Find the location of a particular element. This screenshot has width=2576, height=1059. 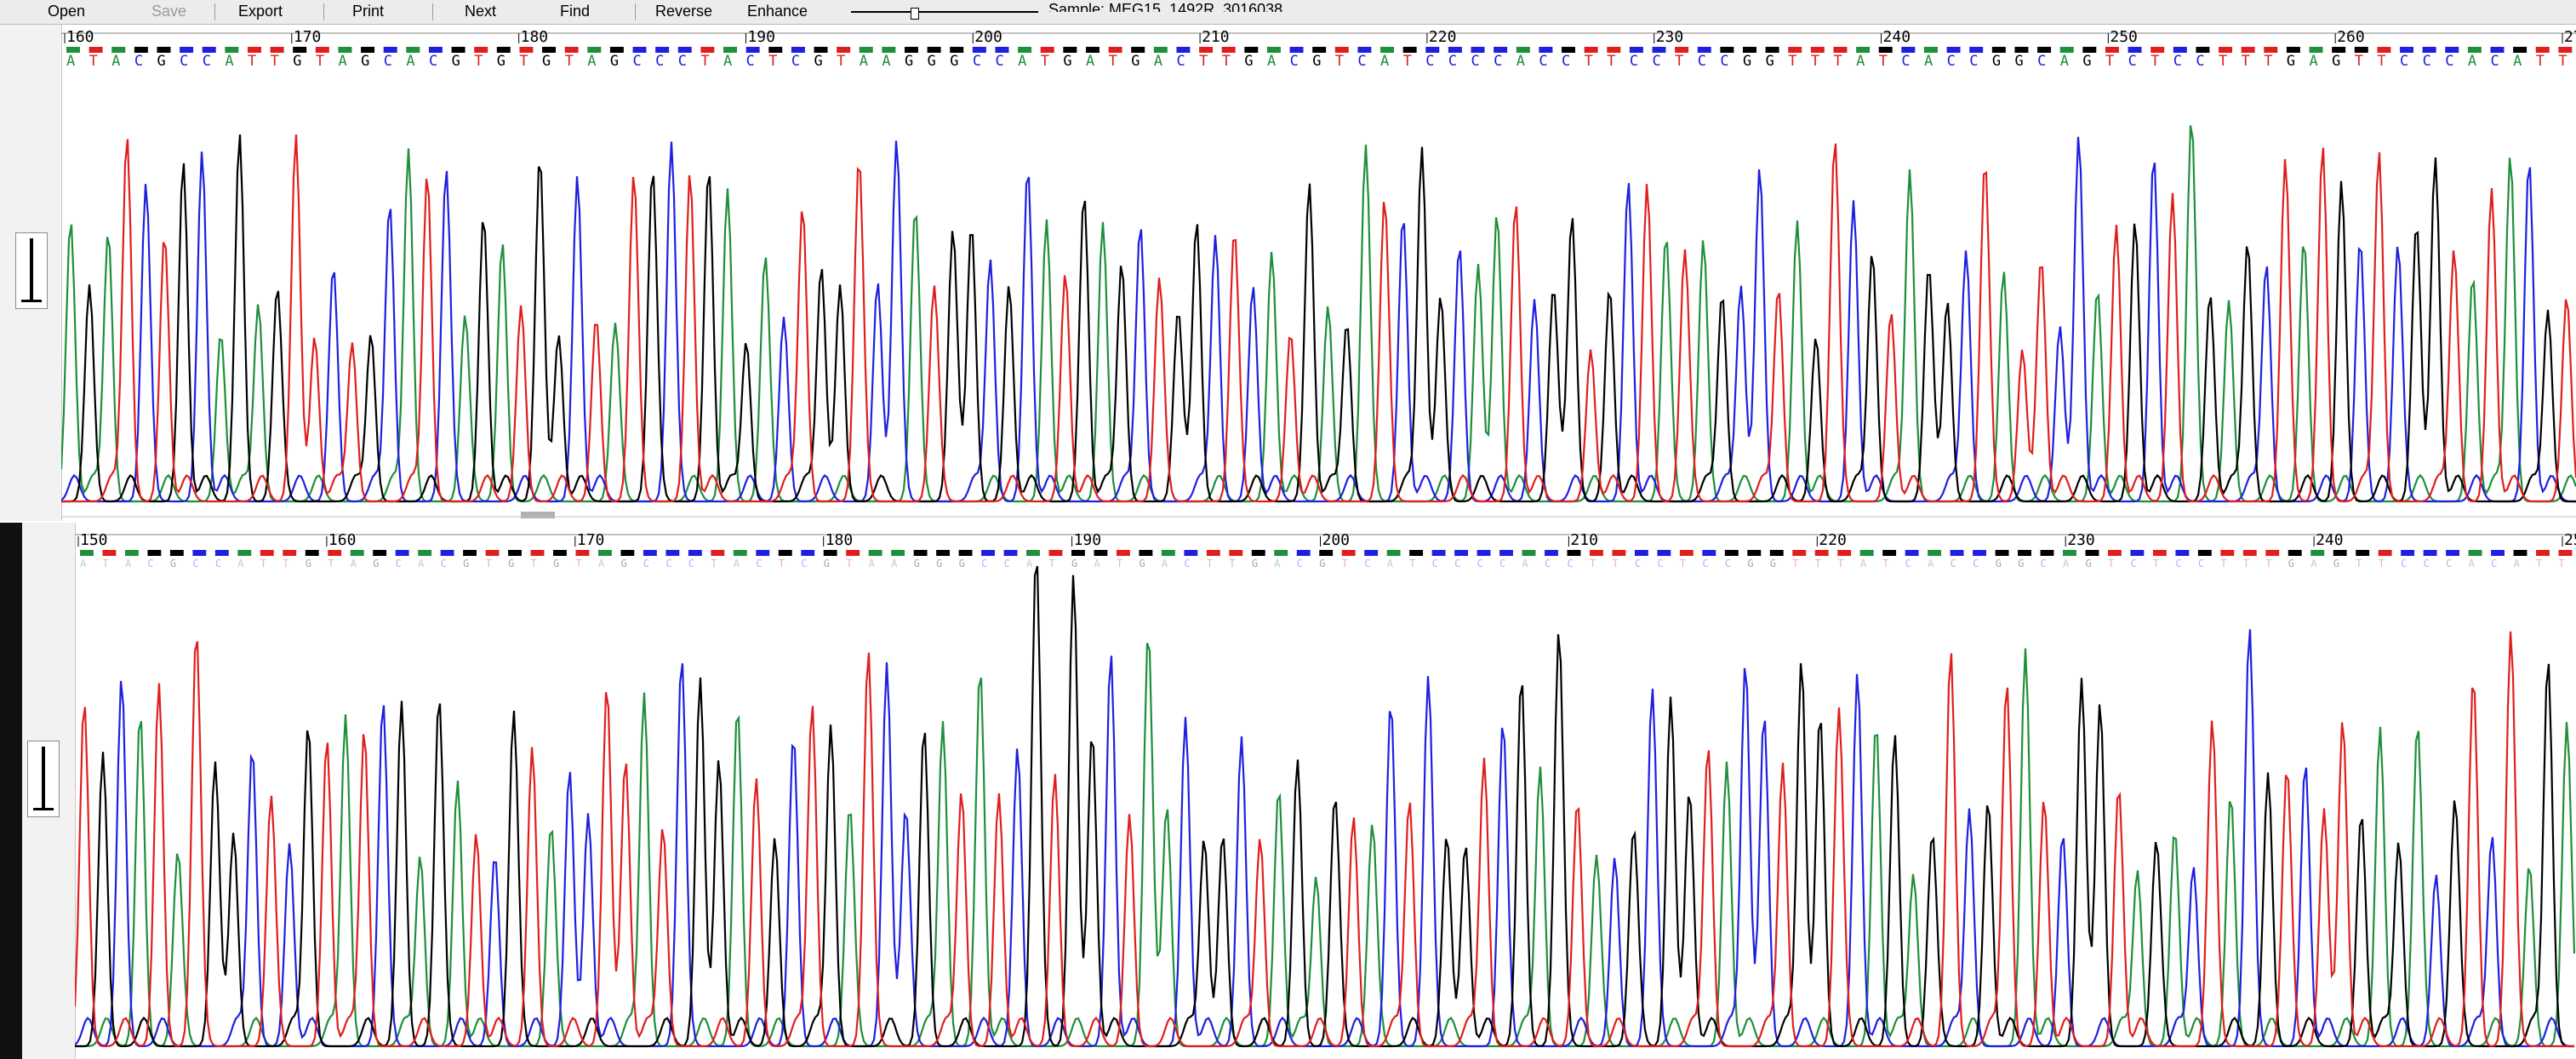

find-button: Find is located at coordinates (575, 11).